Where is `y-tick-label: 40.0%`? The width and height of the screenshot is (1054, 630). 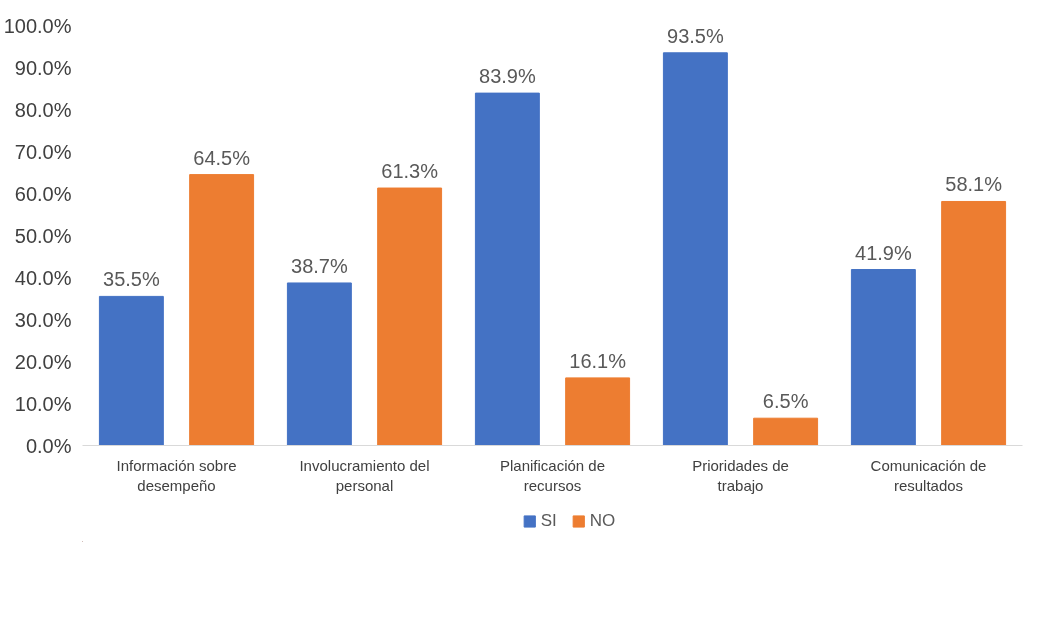 y-tick-label: 40.0% is located at coordinates (43, 277).